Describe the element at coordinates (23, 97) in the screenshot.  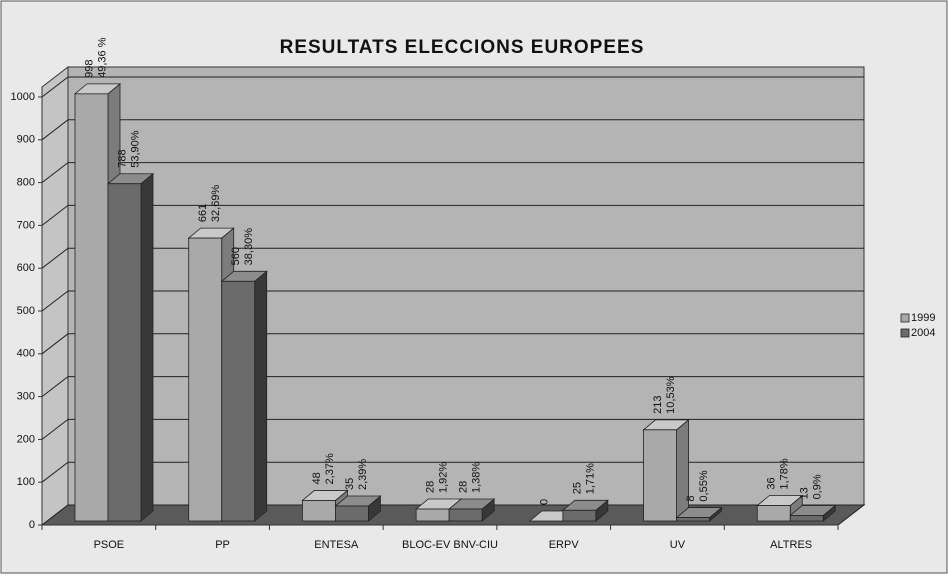
I see `y-tick-label: 1000` at that location.